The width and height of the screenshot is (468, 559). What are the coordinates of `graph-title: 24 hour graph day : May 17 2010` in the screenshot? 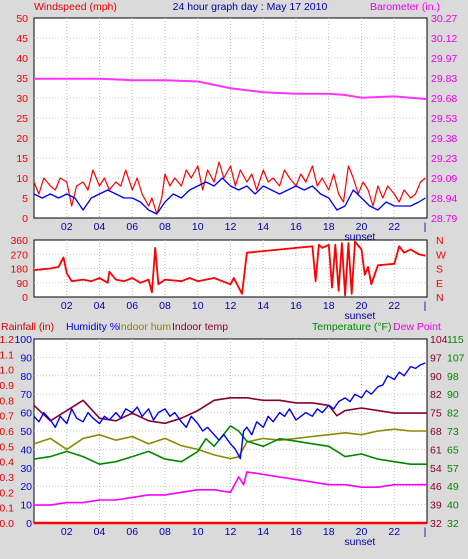 It's located at (250, 7).